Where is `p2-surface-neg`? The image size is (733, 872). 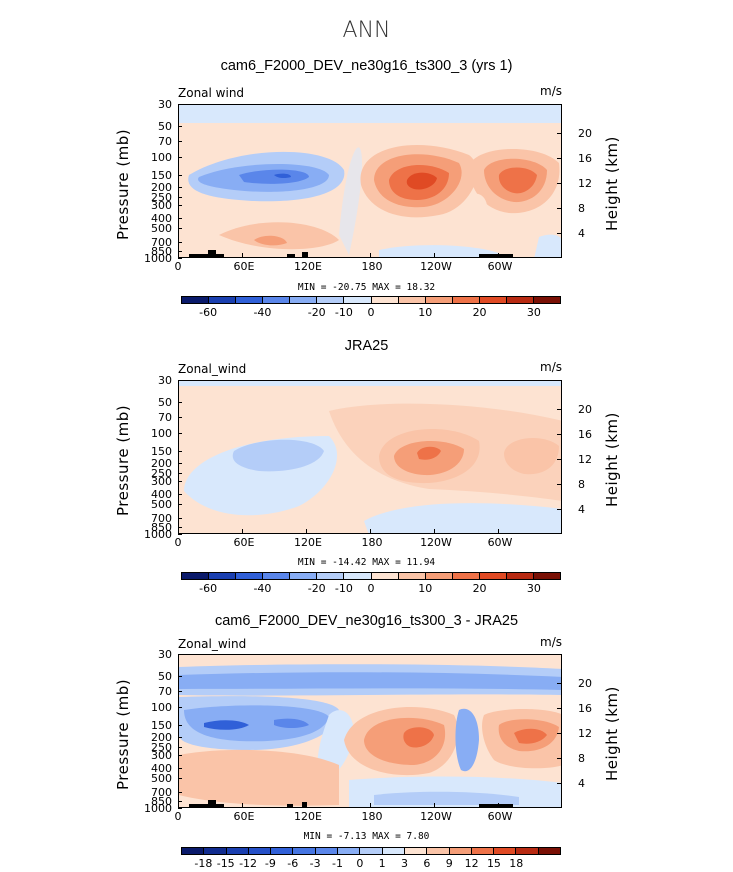 p2-surface-neg is located at coordinates (462, 518).